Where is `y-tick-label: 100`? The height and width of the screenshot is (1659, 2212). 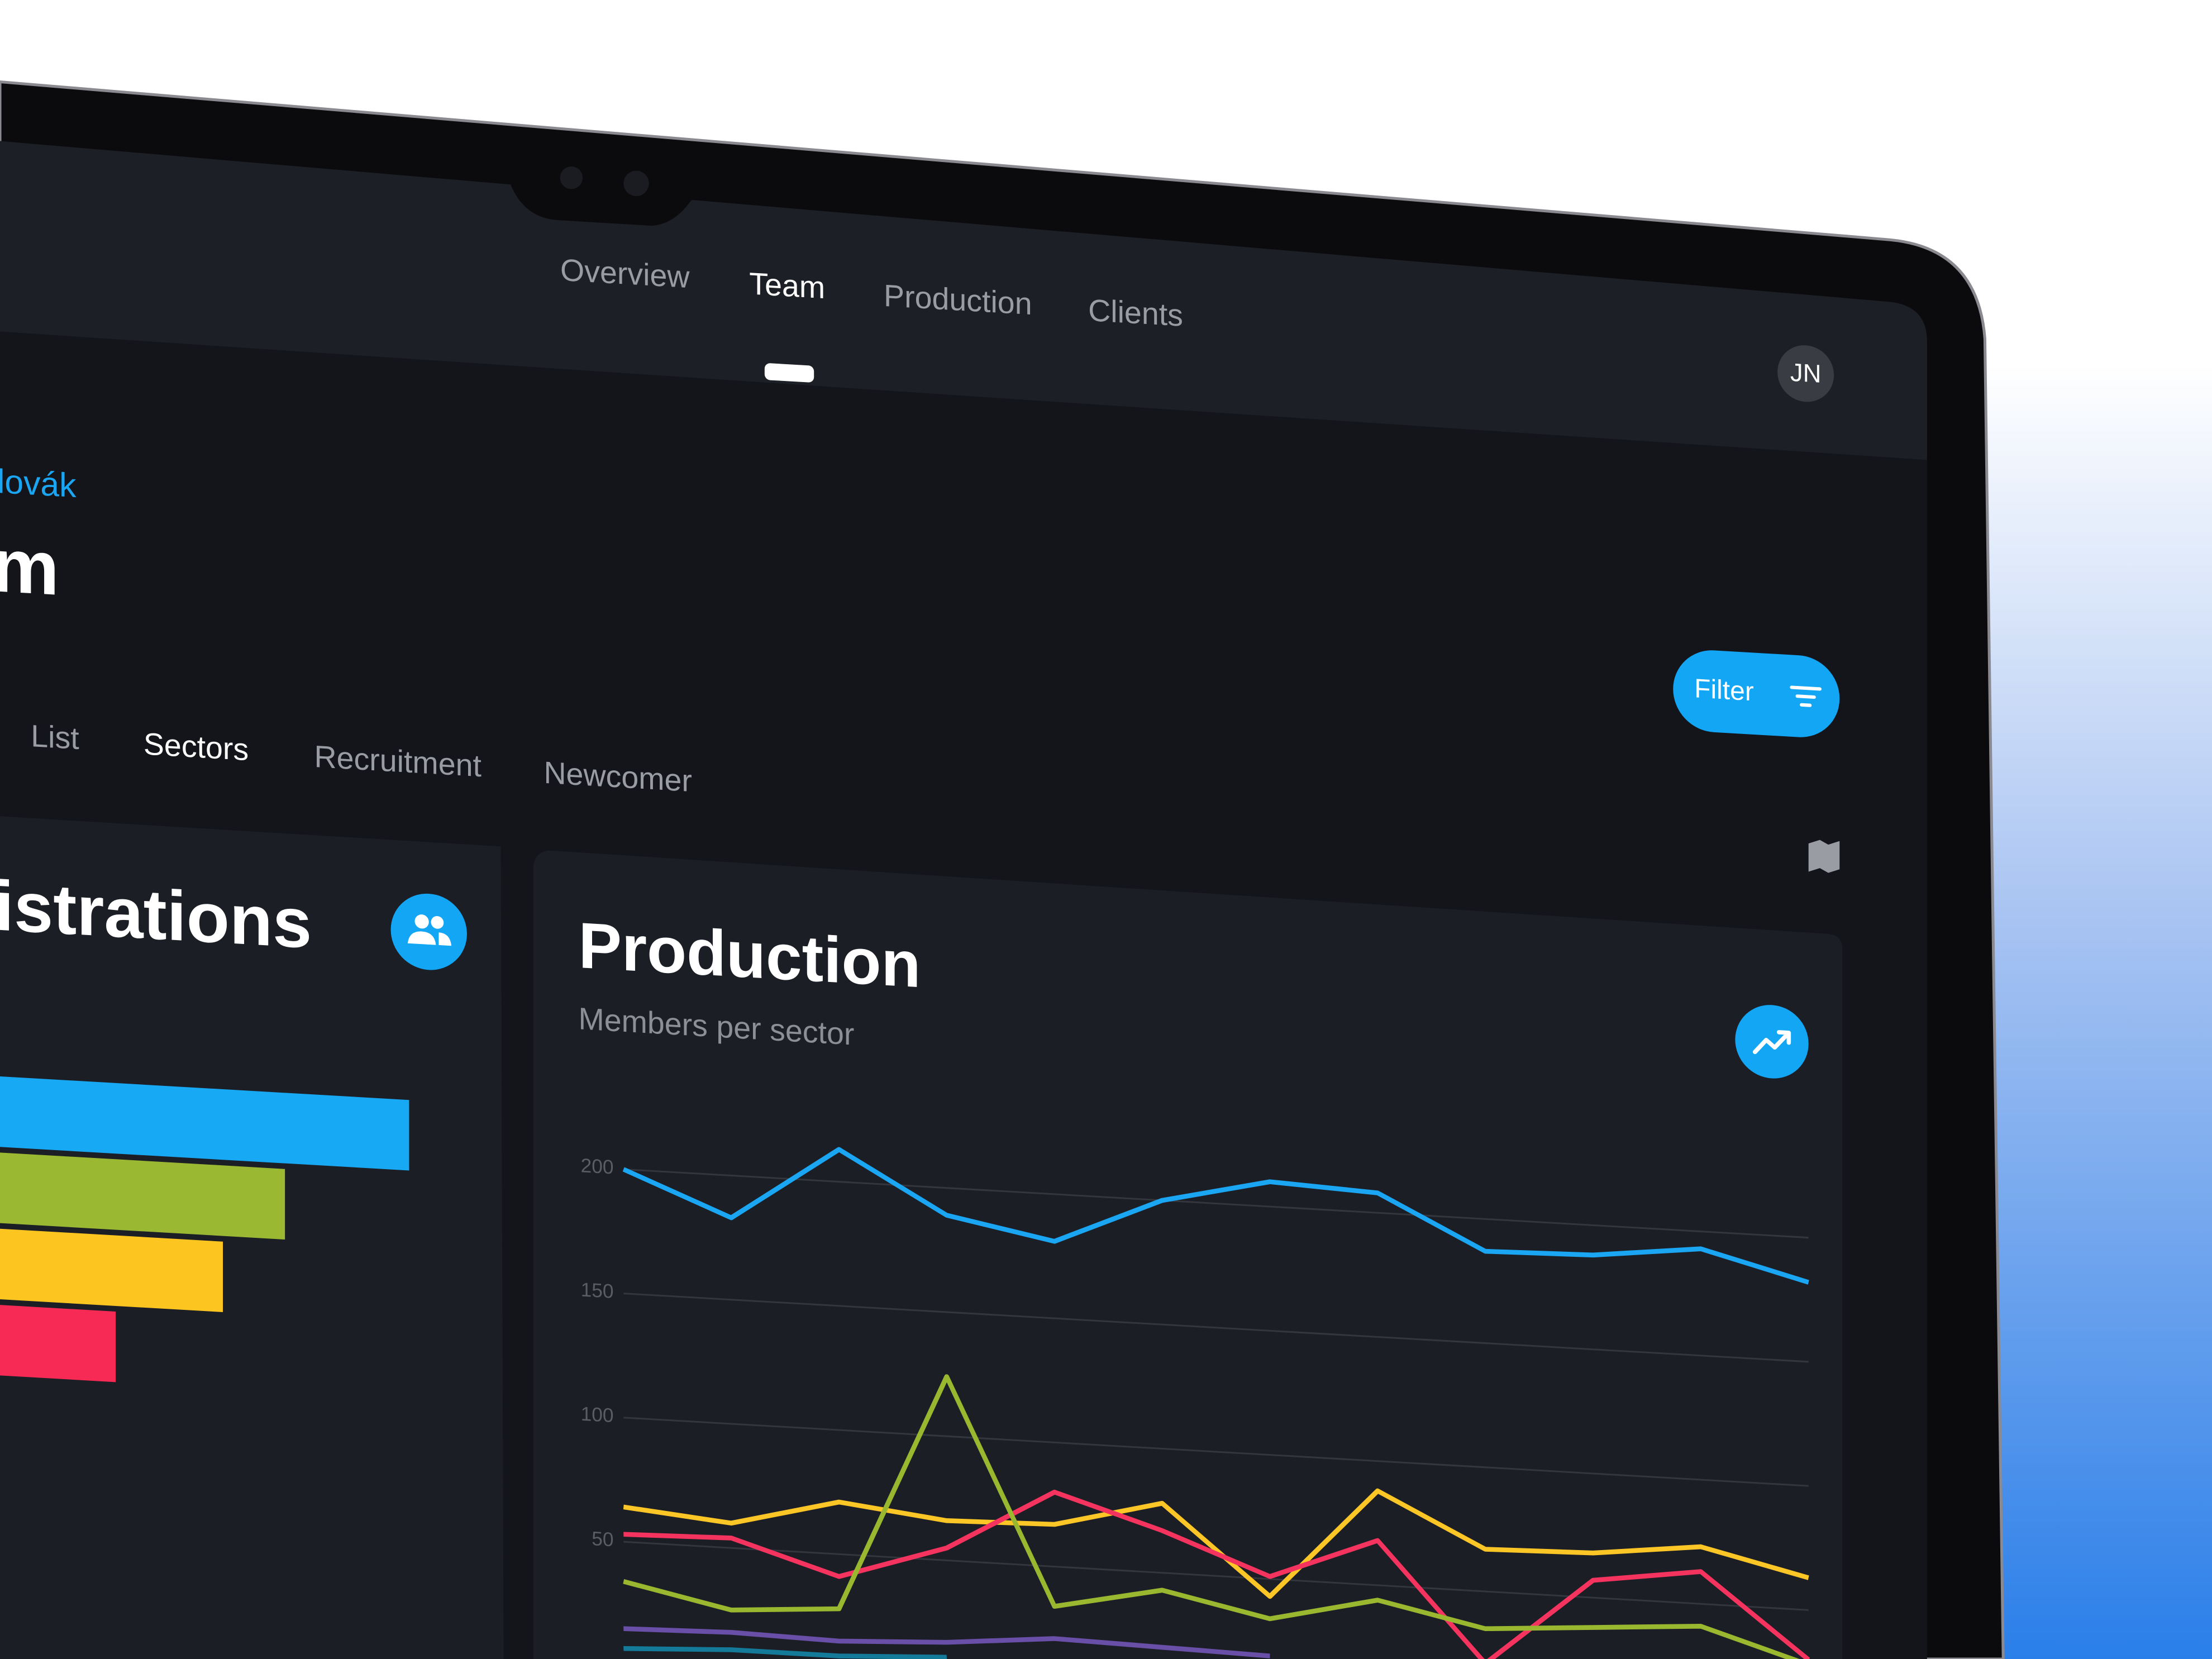 y-tick-label: 100 is located at coordinates (598, 1415).